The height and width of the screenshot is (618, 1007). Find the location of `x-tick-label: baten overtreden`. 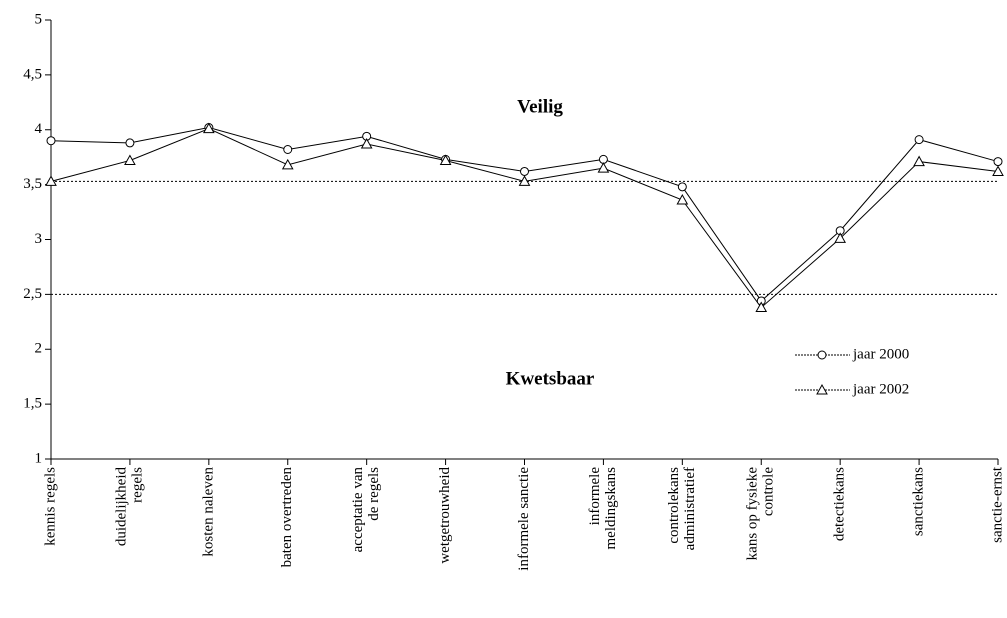

x-tick-label: baten overtreden is located at coordinates (287, 517).